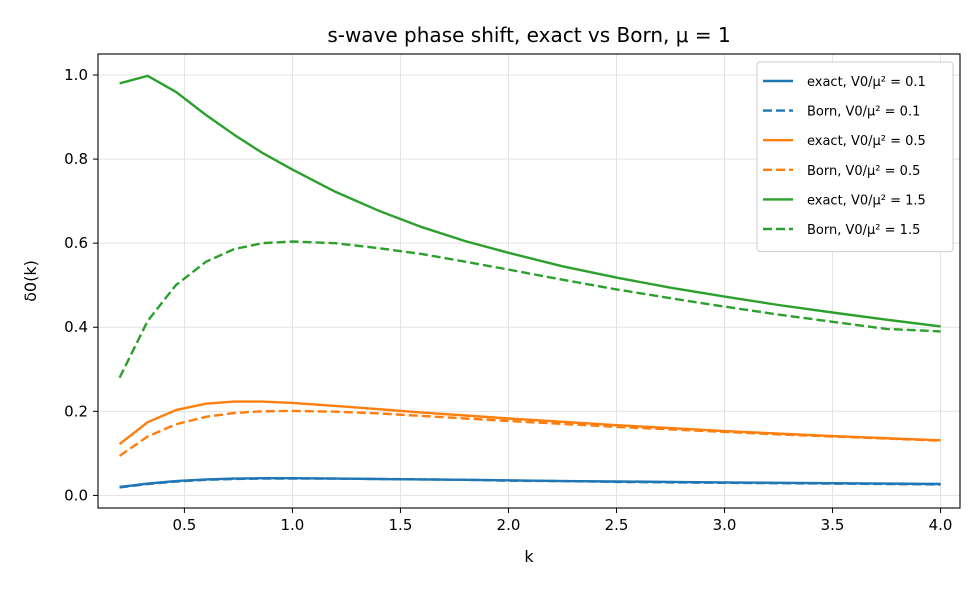  I want to click on y-tick-label: 1.0, so click(76, 75).